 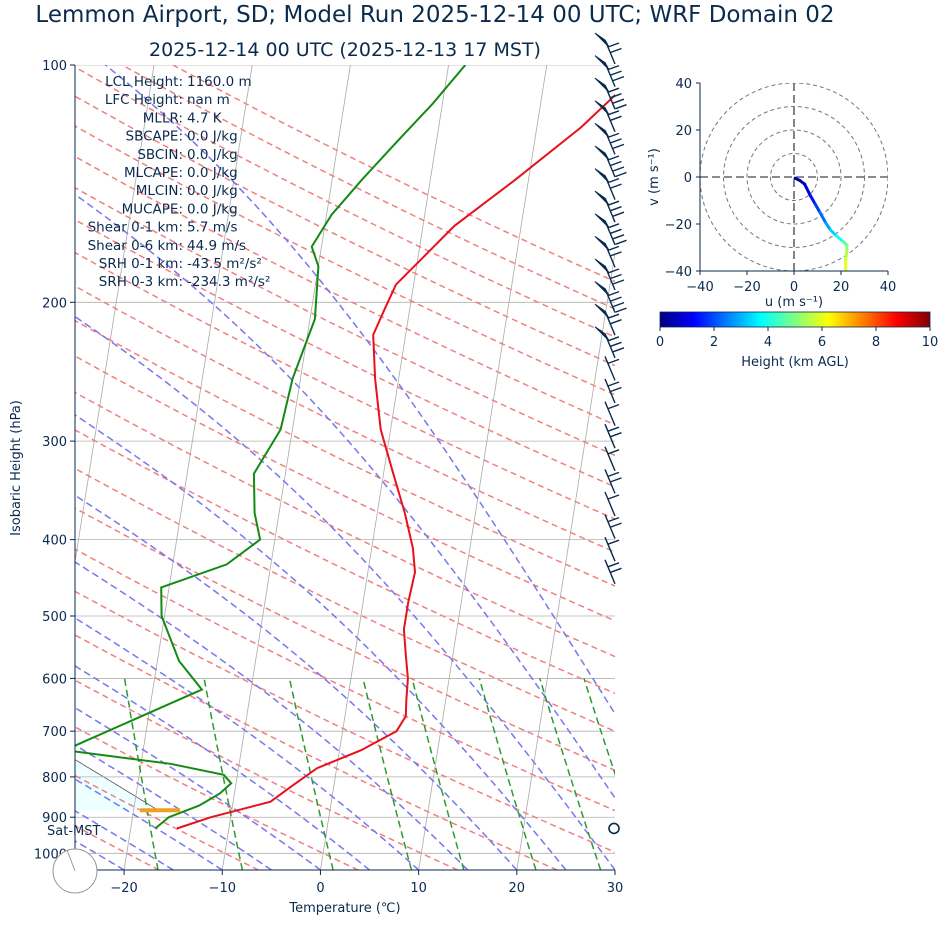 What do you see at coordinates (699, 287) in the screenshot?
I see `hodograph-x-tick-label: −40` at bounding box center [699, 287].